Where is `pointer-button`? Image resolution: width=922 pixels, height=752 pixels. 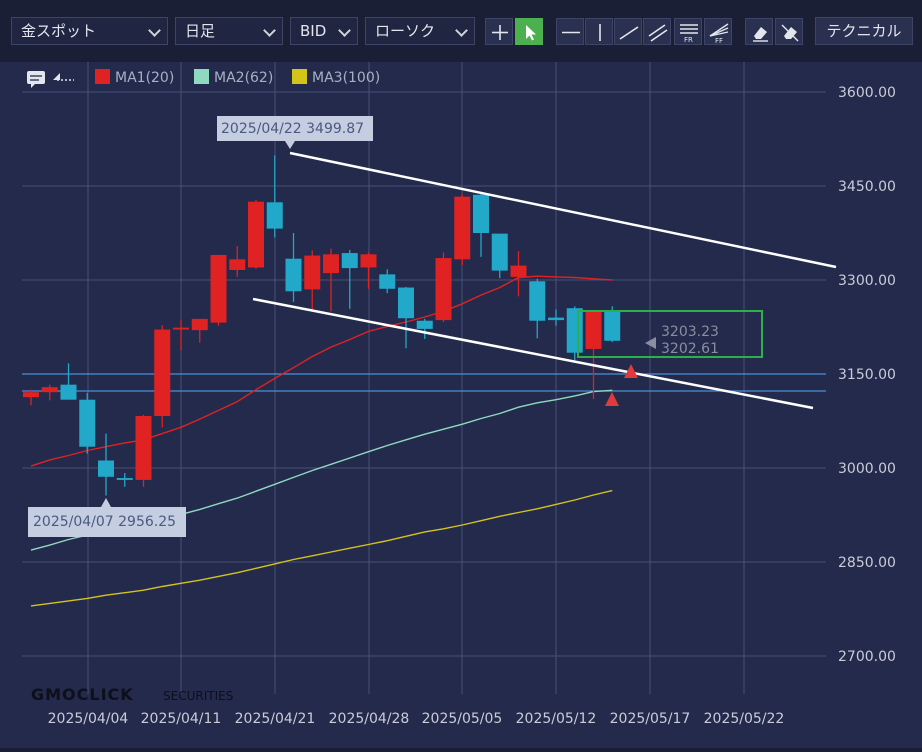 pointer-button is located at coordinates (529, 31).